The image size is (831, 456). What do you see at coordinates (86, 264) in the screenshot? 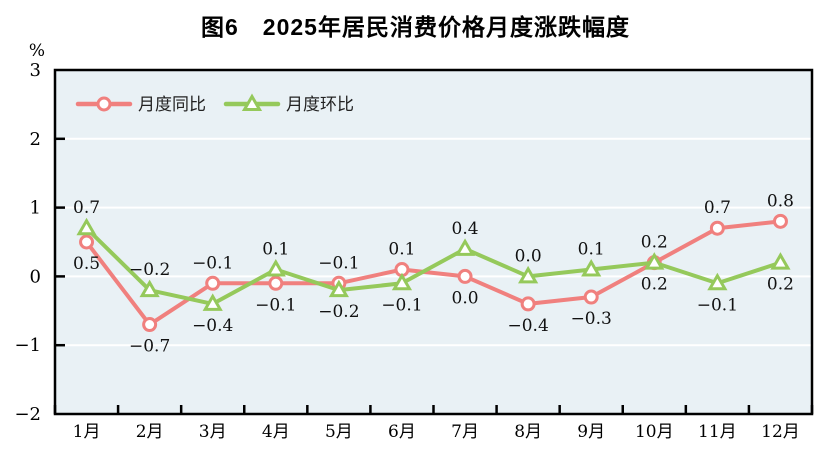
I see `data-label: 0.5` at bounding box center [86, 264].